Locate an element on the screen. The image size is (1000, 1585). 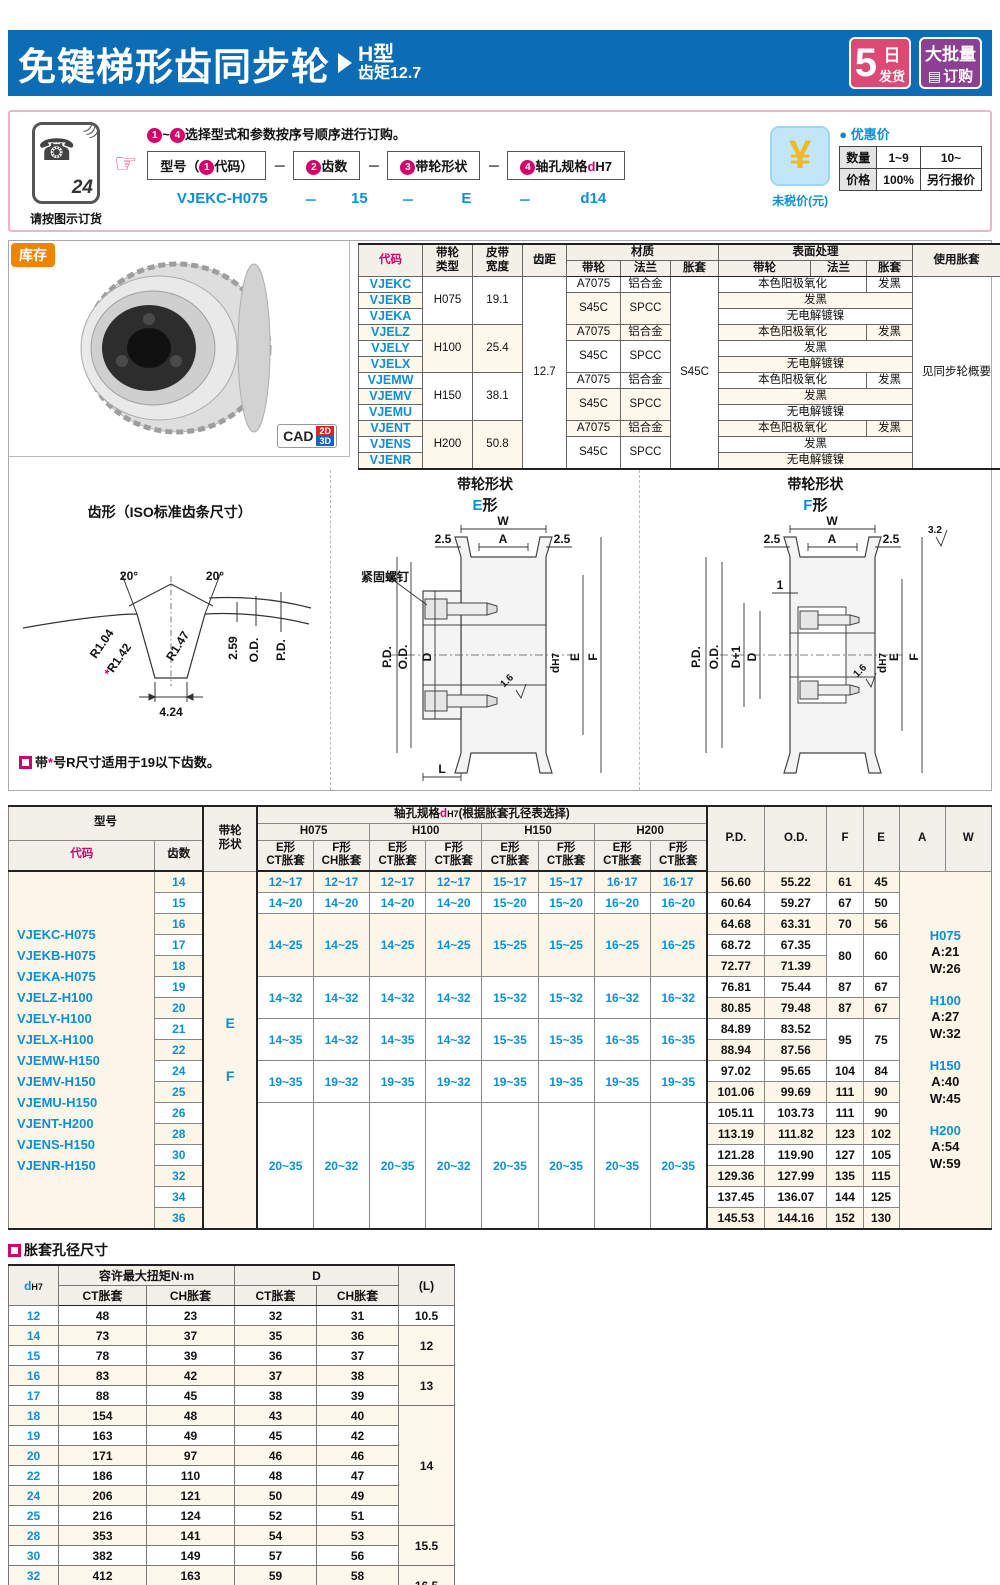
table-cell: 20~32 is located at coordinates (454, 1166).